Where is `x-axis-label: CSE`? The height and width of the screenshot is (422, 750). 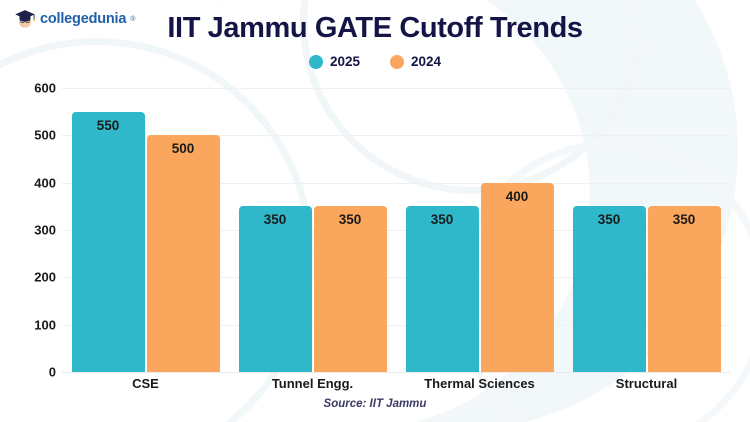 x-axis-label: CSE is located at coordinates (145, 383).